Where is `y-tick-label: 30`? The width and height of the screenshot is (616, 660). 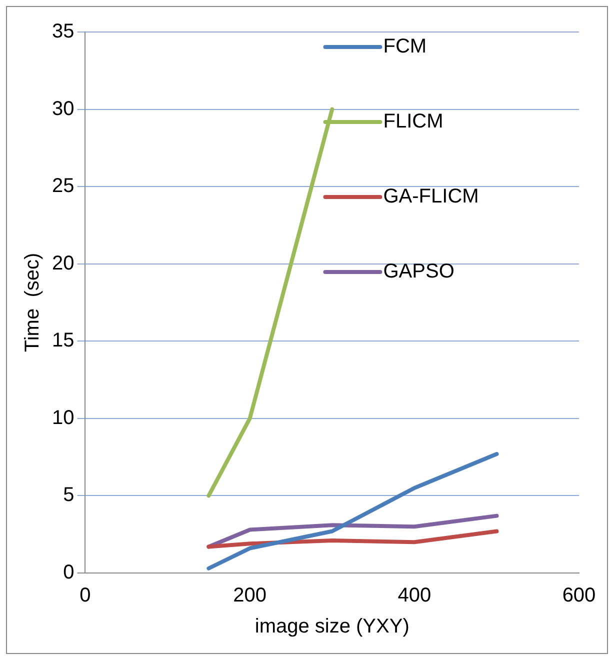 y-tick-label: 30 is located at coordinates (63, 109).